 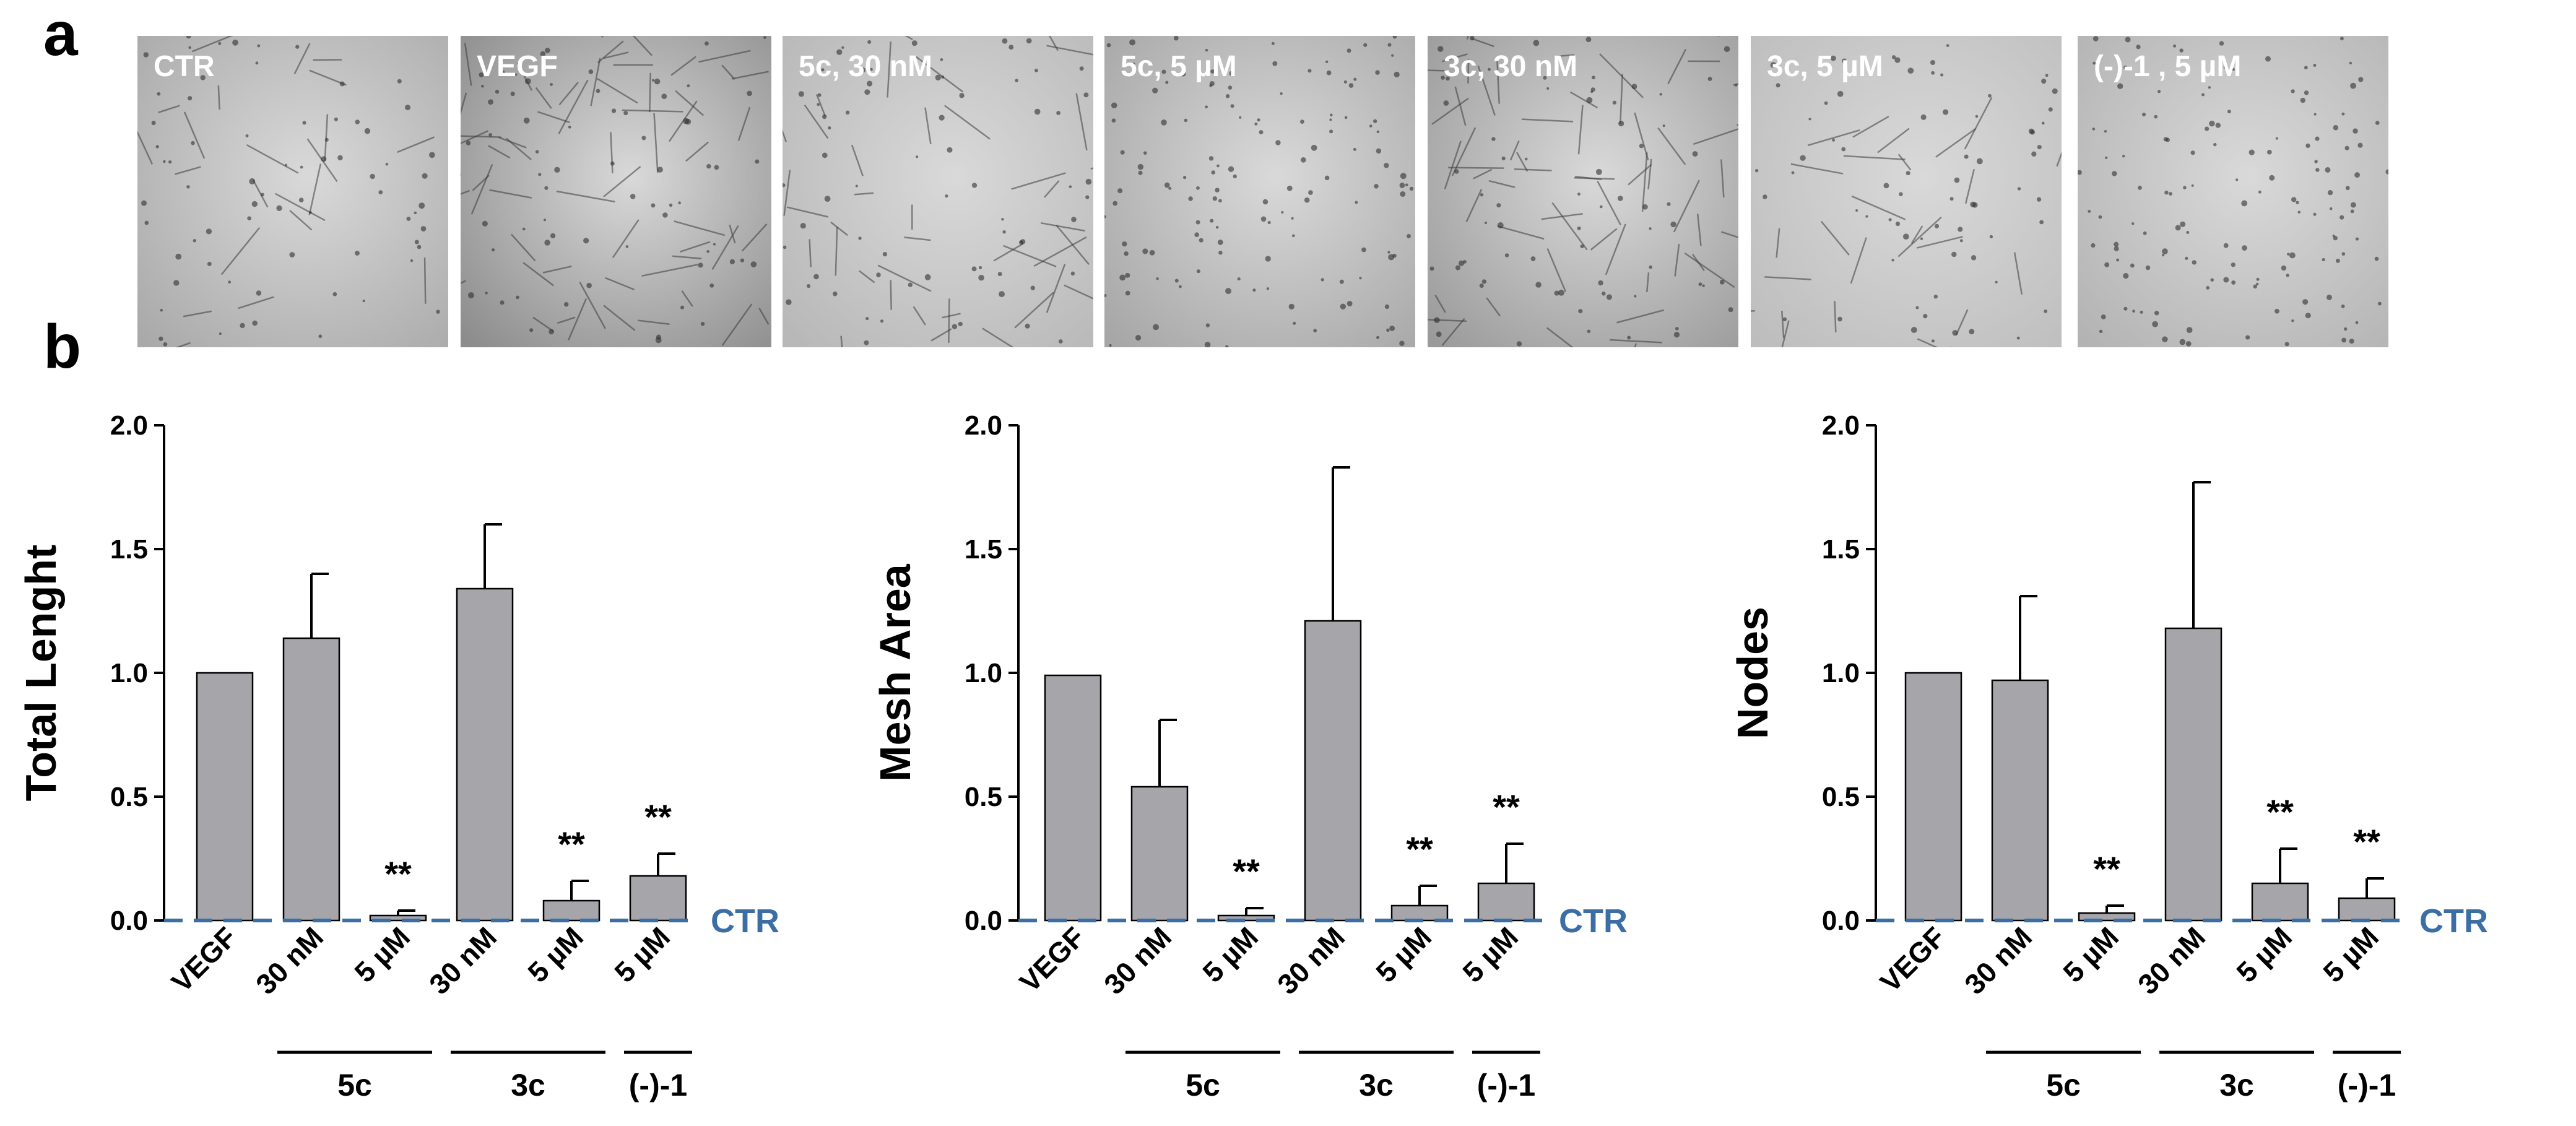 What do you see at coordinates (2233, 191) in the screenshot?
I see `micrograph-7: (-)-1 , 5 µM` at bounding box center [2233, 191].